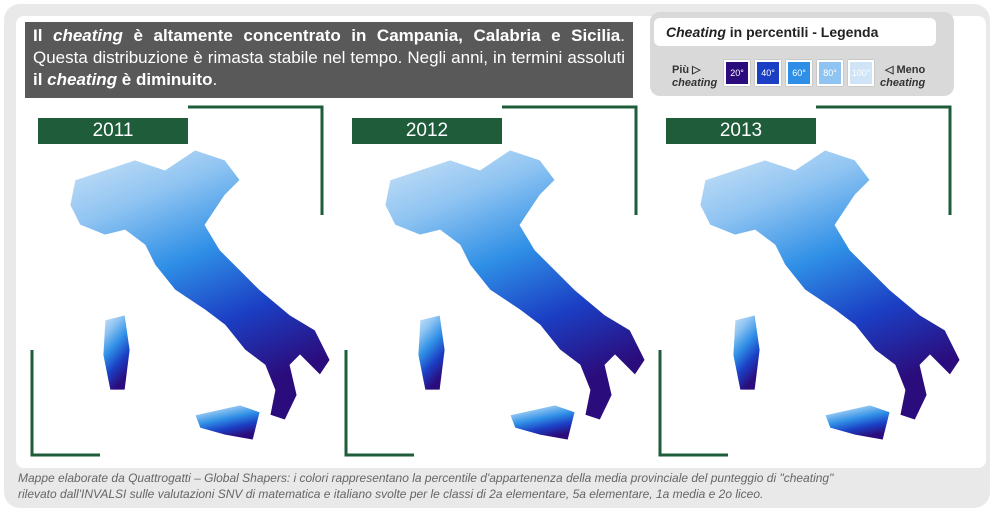 The height and width of the screenshot is (514, 998). Describe the element at coordinates (911, 70) in the screenshot. I see `legend-right-1: Meno` at that location.